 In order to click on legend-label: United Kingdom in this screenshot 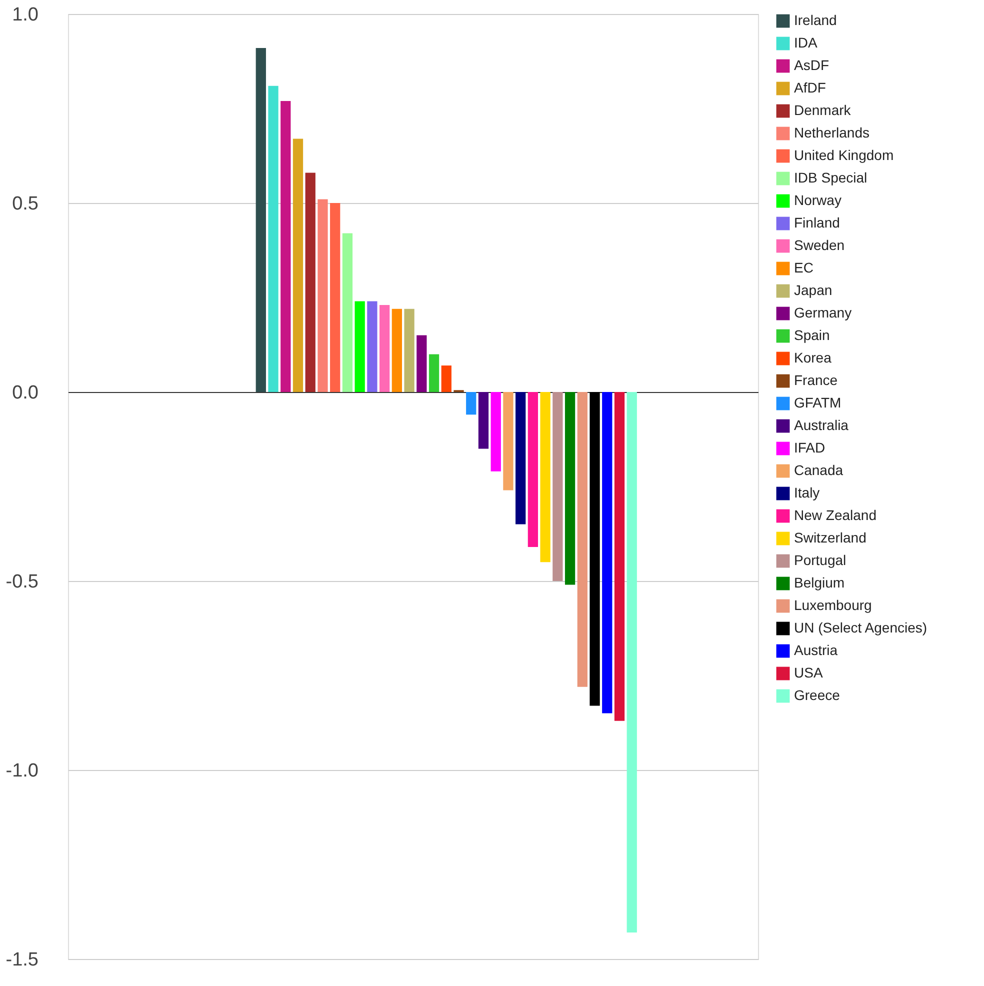, I will do `click(844, 155)`.